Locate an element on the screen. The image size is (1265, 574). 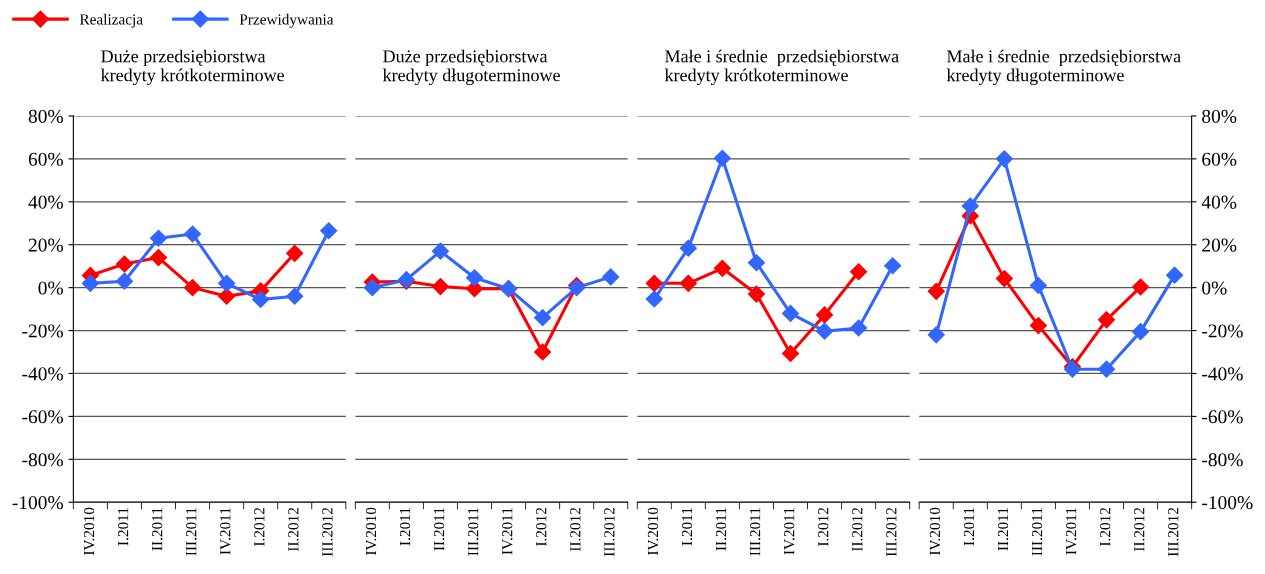
chart-title: Duże przedsiębiorstwa kredyty długoterminowe is located at coordinates (471, 67).